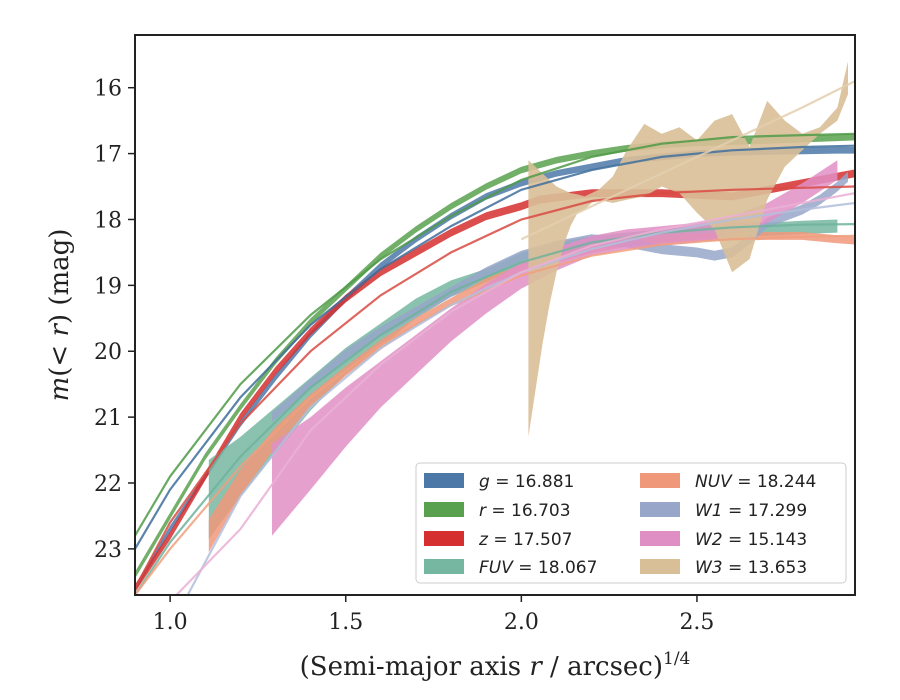 The height and width of the screenshot is (700, 900). I want to click on legend-swatch-g, so click(444, 480).